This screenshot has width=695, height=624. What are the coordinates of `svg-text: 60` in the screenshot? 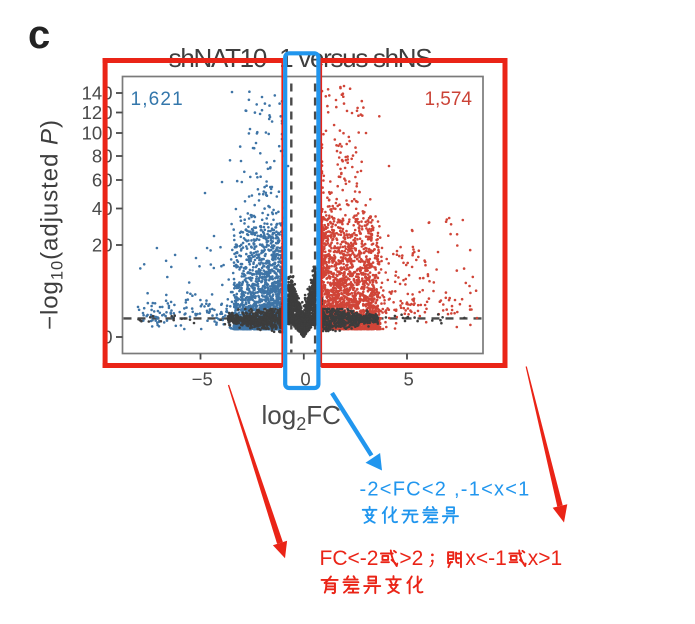 It's located at (102, 179).